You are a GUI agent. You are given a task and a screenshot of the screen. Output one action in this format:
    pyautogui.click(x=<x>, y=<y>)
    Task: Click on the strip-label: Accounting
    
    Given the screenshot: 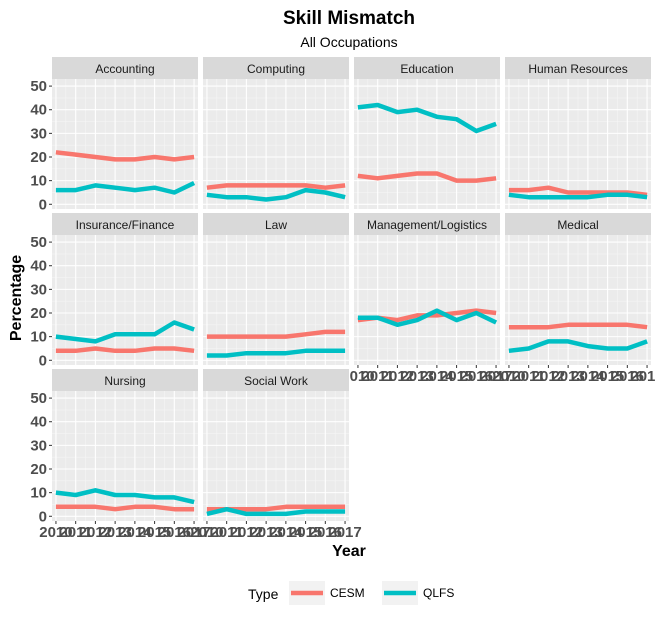 What is the action you would take?
    pyautogui.click(x=124, y=69)
    